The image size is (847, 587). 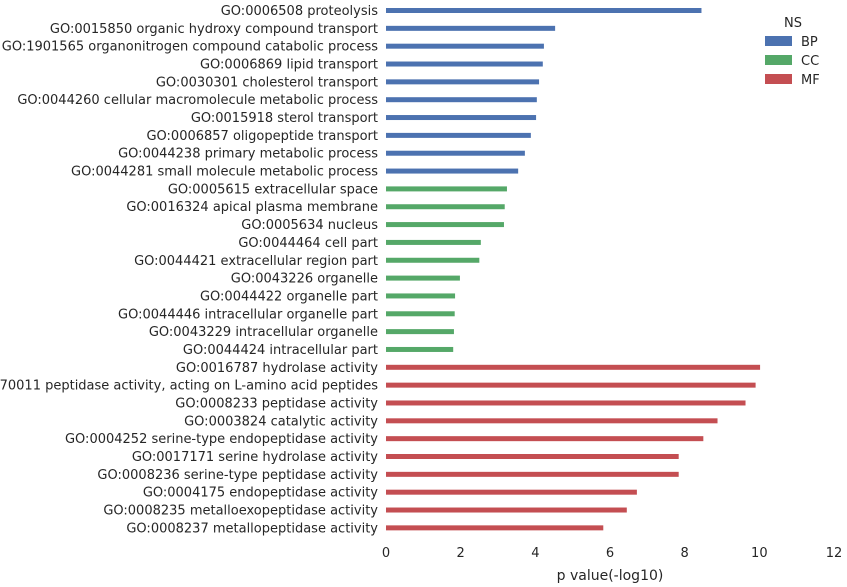 I want to click on category-label: GO:0006869 lipid transport, so click(x=289, y=65).